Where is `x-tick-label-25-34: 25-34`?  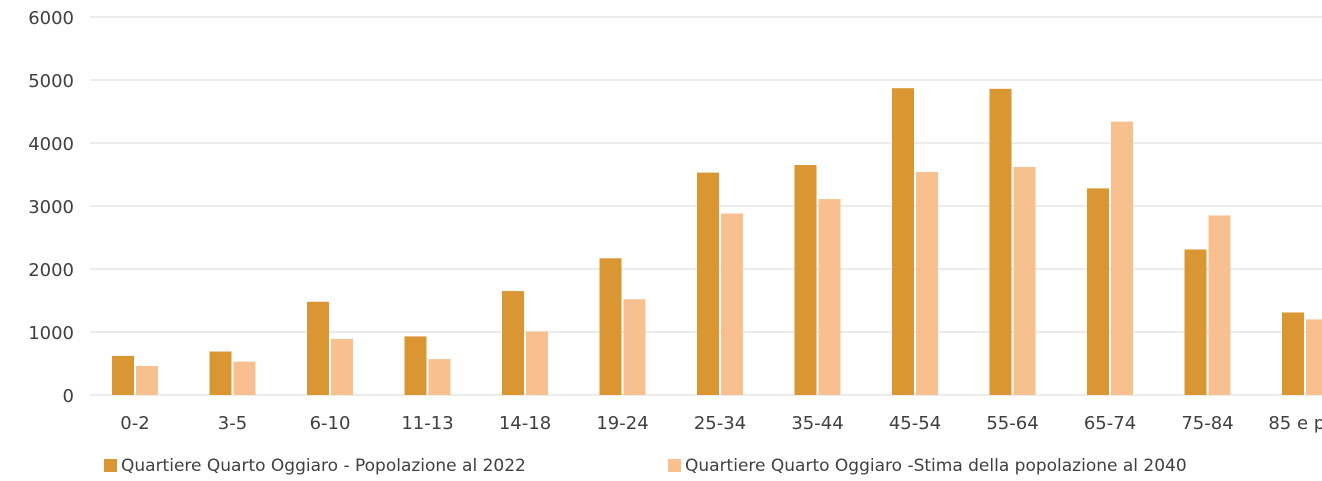
x-tick-label-25-34: 25-34 is located at coordinates (720, 423).